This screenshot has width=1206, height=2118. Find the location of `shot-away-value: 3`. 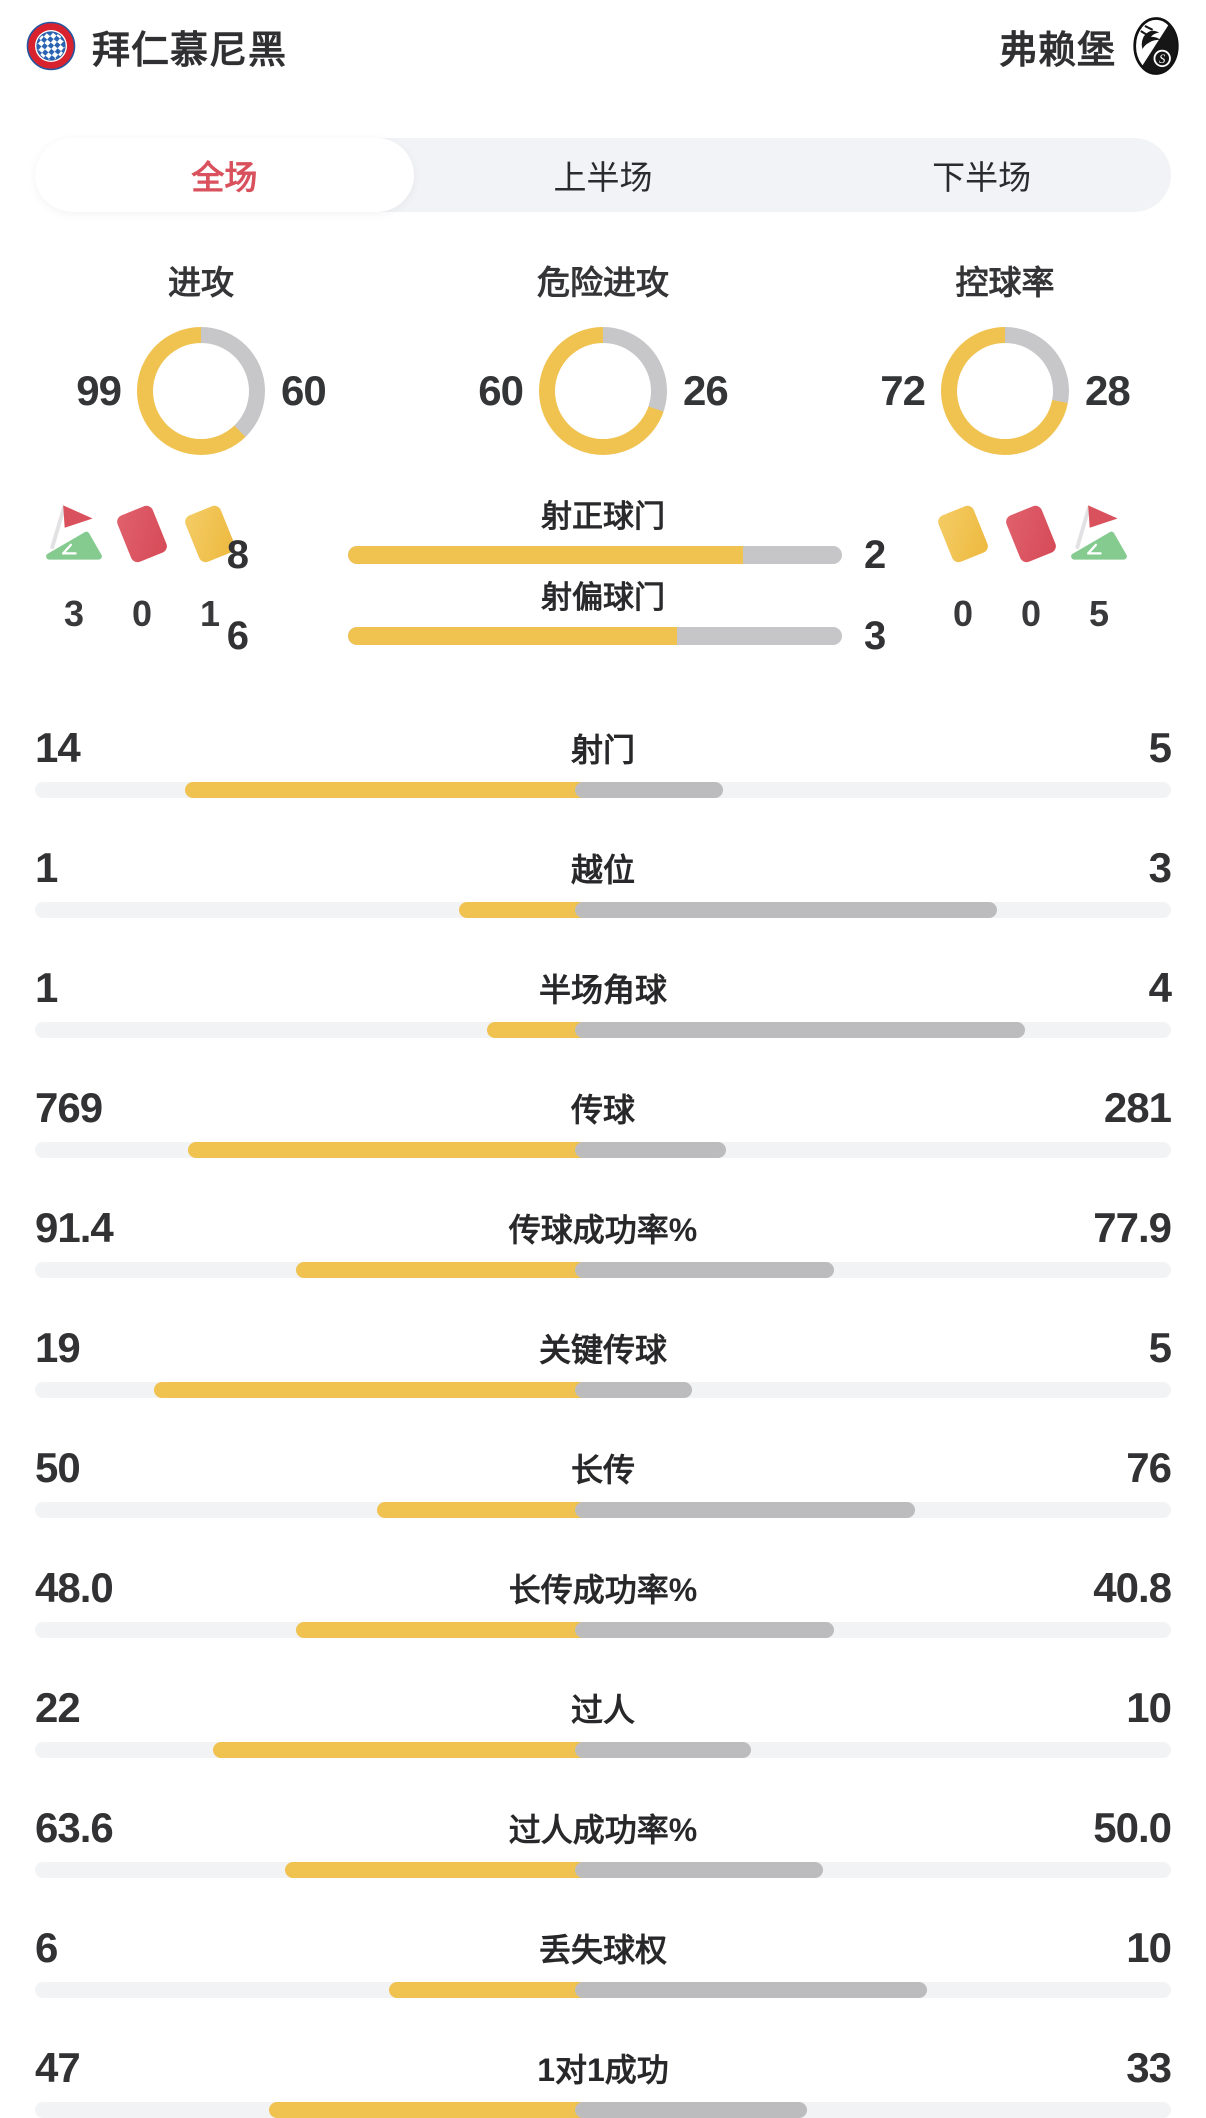

shot-away-value: 3 is located at coordinates (875, 636).